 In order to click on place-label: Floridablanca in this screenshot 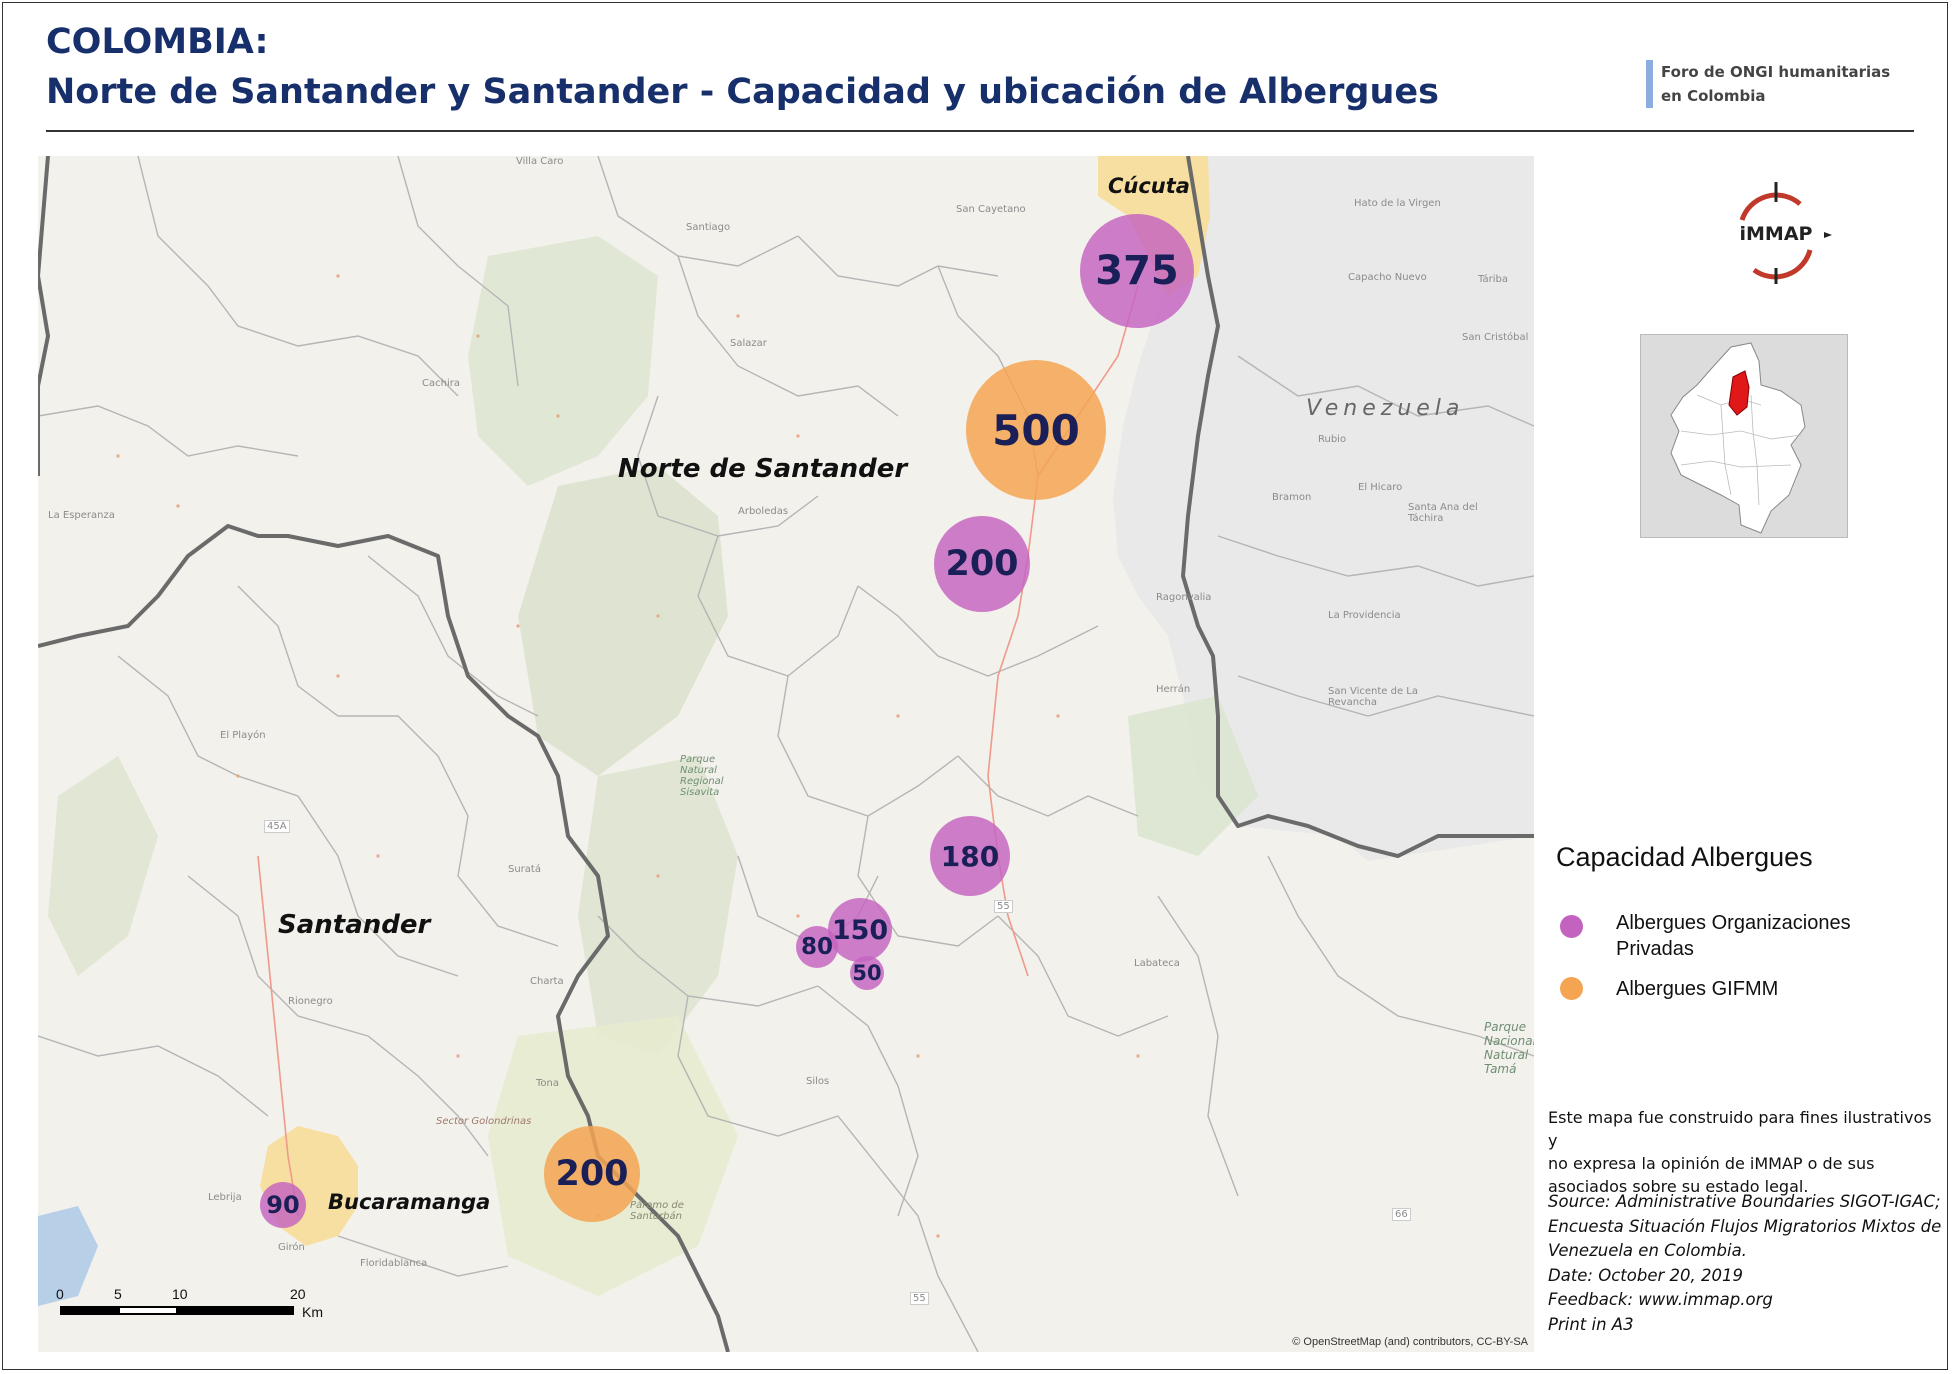, I will do `click(394, 1263)`.